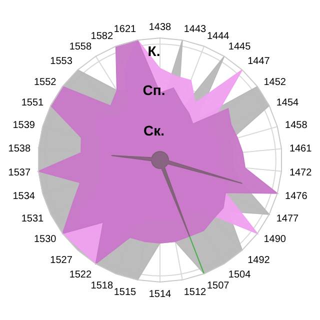  I want to click on spoke-label: 1582, so click(102, 36).